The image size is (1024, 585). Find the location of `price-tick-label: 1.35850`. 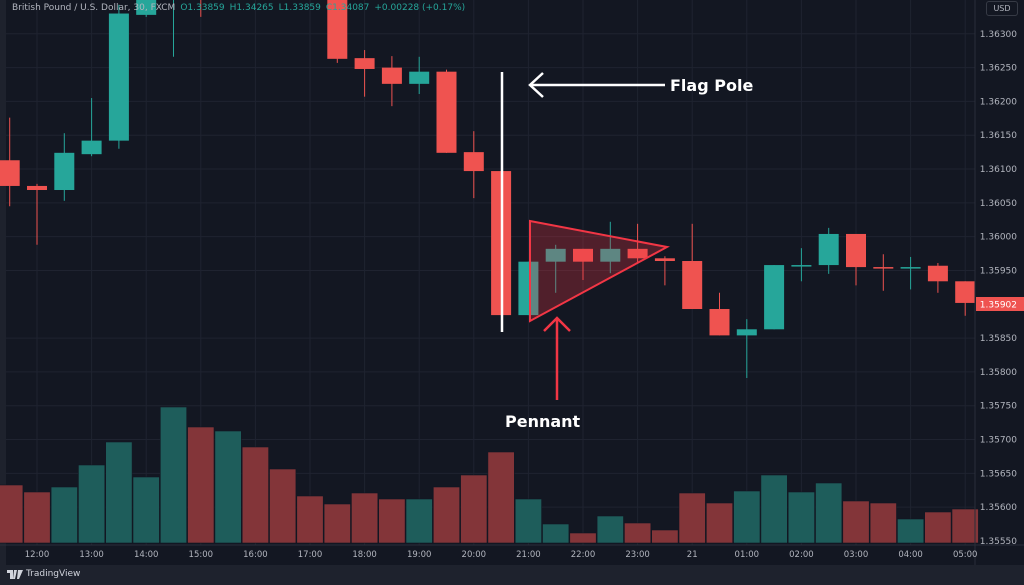

price-tick-label: 1.35850 is located at coordinates (998, 339).